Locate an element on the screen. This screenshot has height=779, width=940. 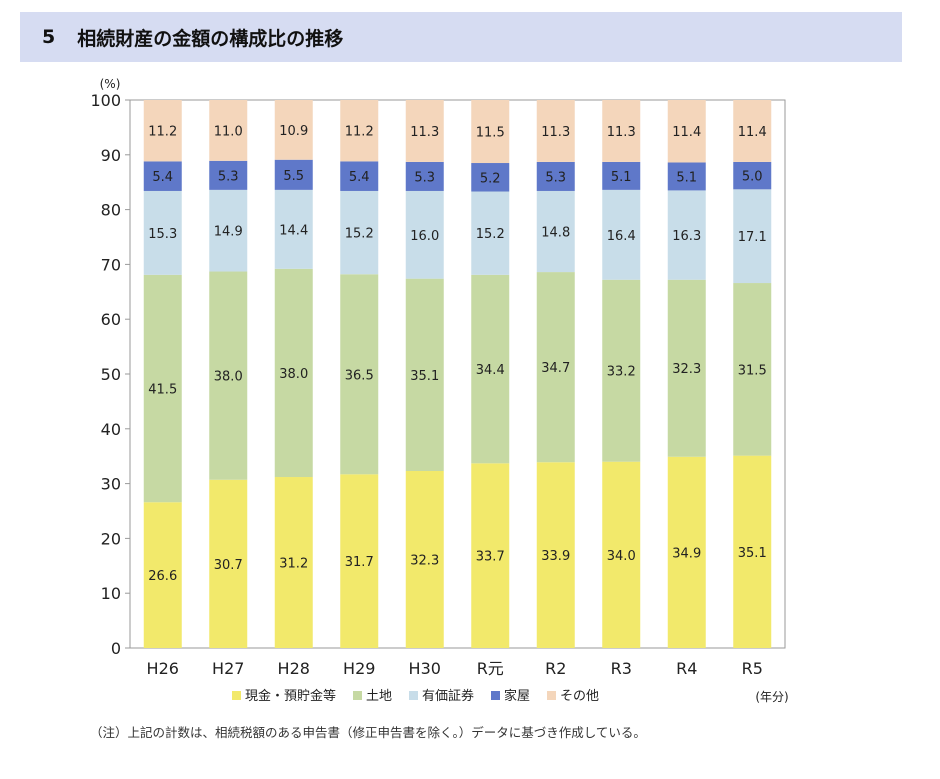
data-label: 26.6 is located at coordinates (162, 576).